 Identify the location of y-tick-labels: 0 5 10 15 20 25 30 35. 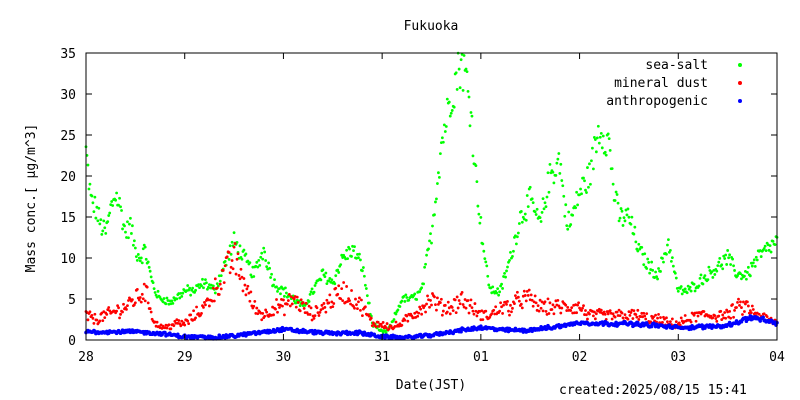
(68, 198).